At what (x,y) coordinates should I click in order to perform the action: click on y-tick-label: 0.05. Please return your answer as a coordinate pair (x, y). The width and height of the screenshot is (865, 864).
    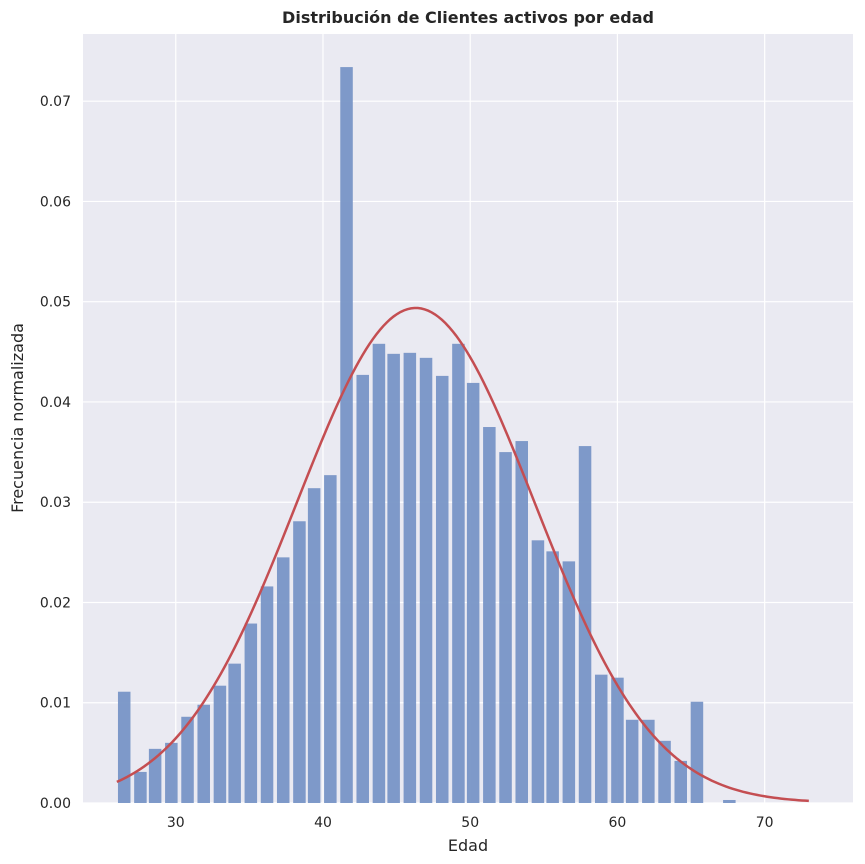
    Looking at the image, I should click on (55, 303).